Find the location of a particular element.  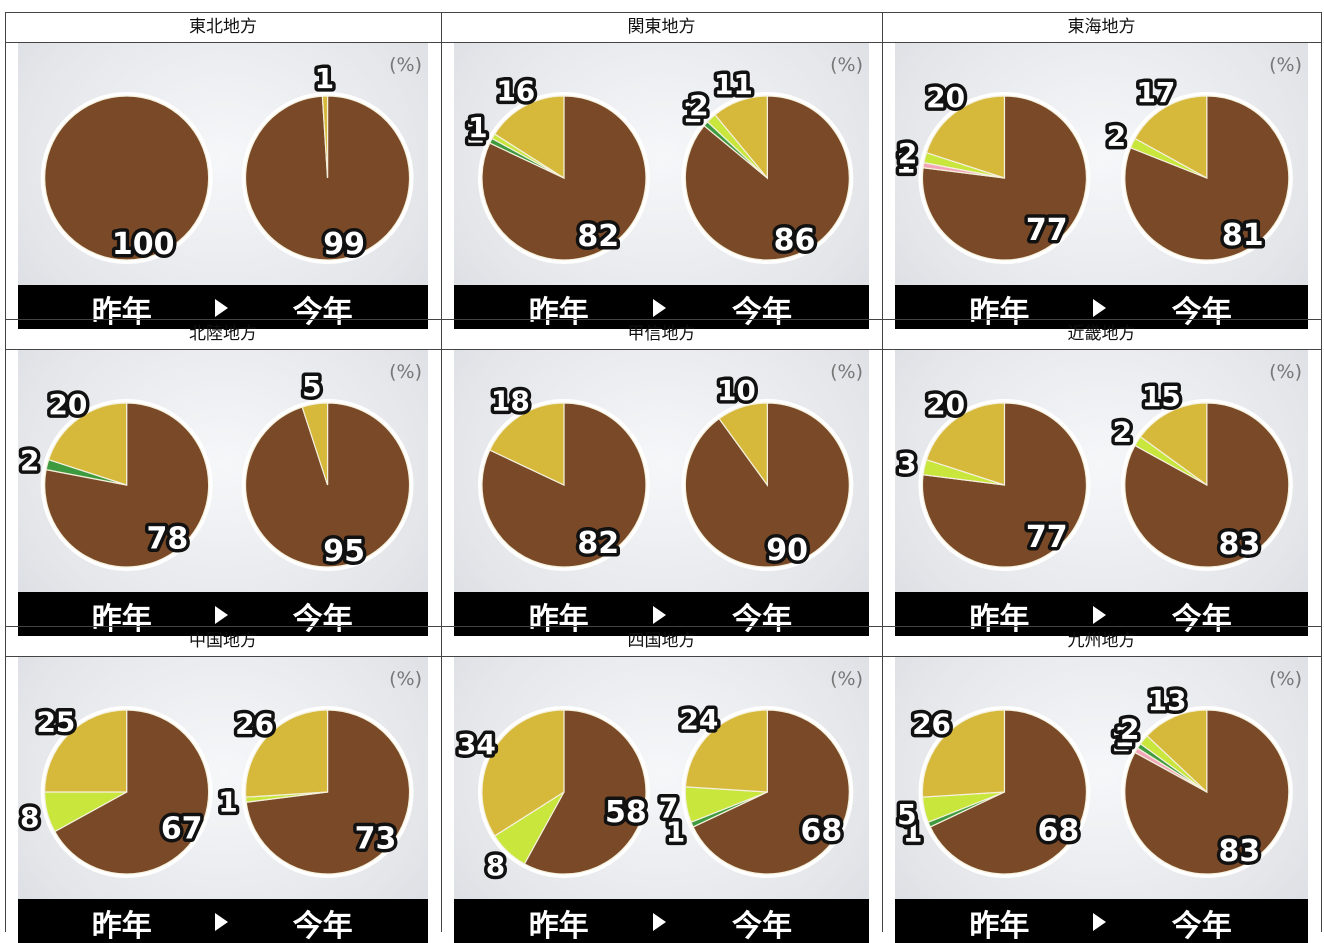

slice-label: 86 is located at coordinates (795, 240).